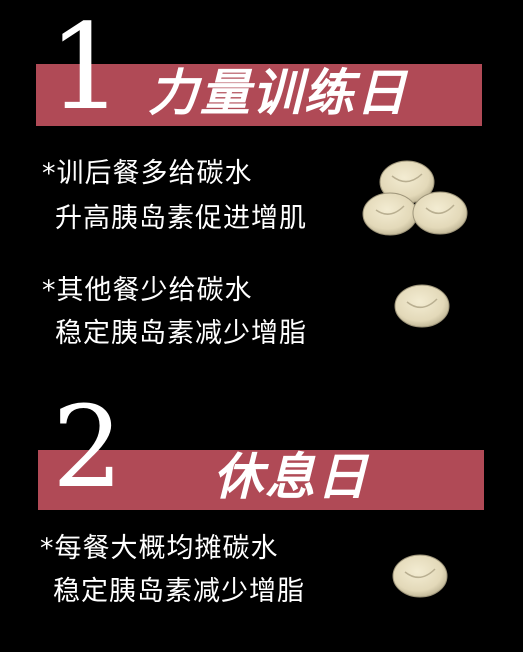 This screenshot has height=652, width=523. What do you see at coordinates (86, 68) in the screenshot?
I see `section-1-number: 1` at bounding box center [86, 68].